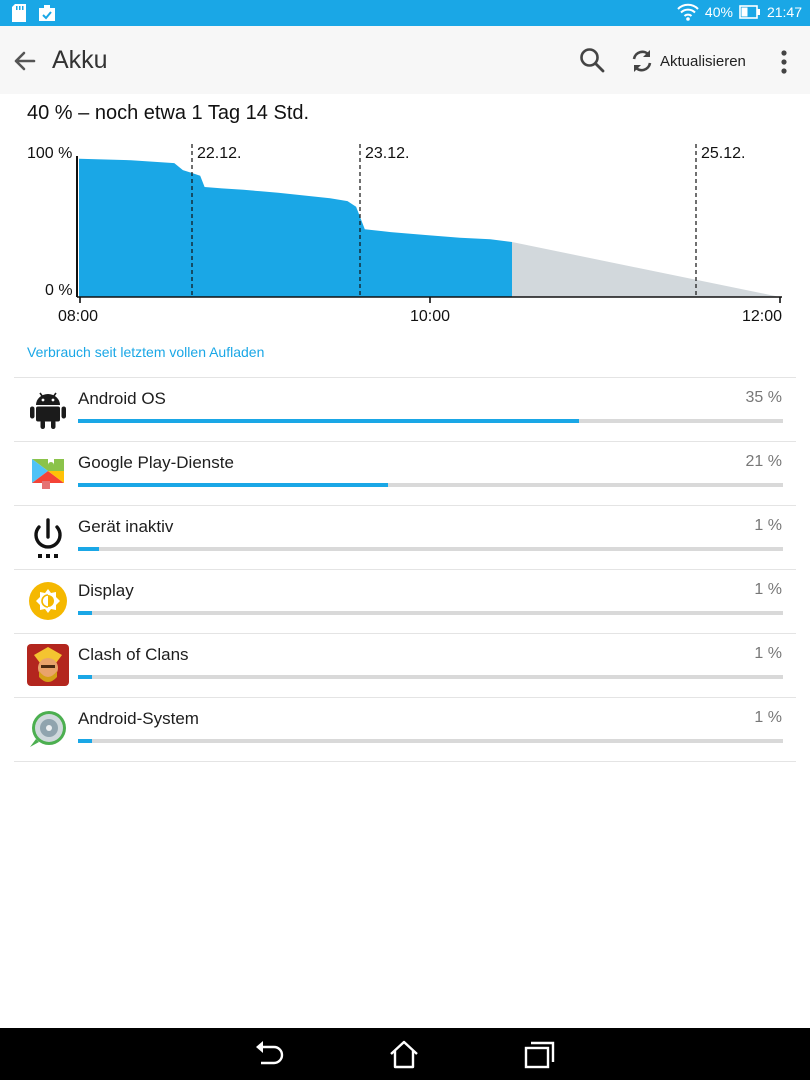  Describe the element at coordinates (49, 153) in the screenshot. I see `y-label-top: 100 %` at that location.